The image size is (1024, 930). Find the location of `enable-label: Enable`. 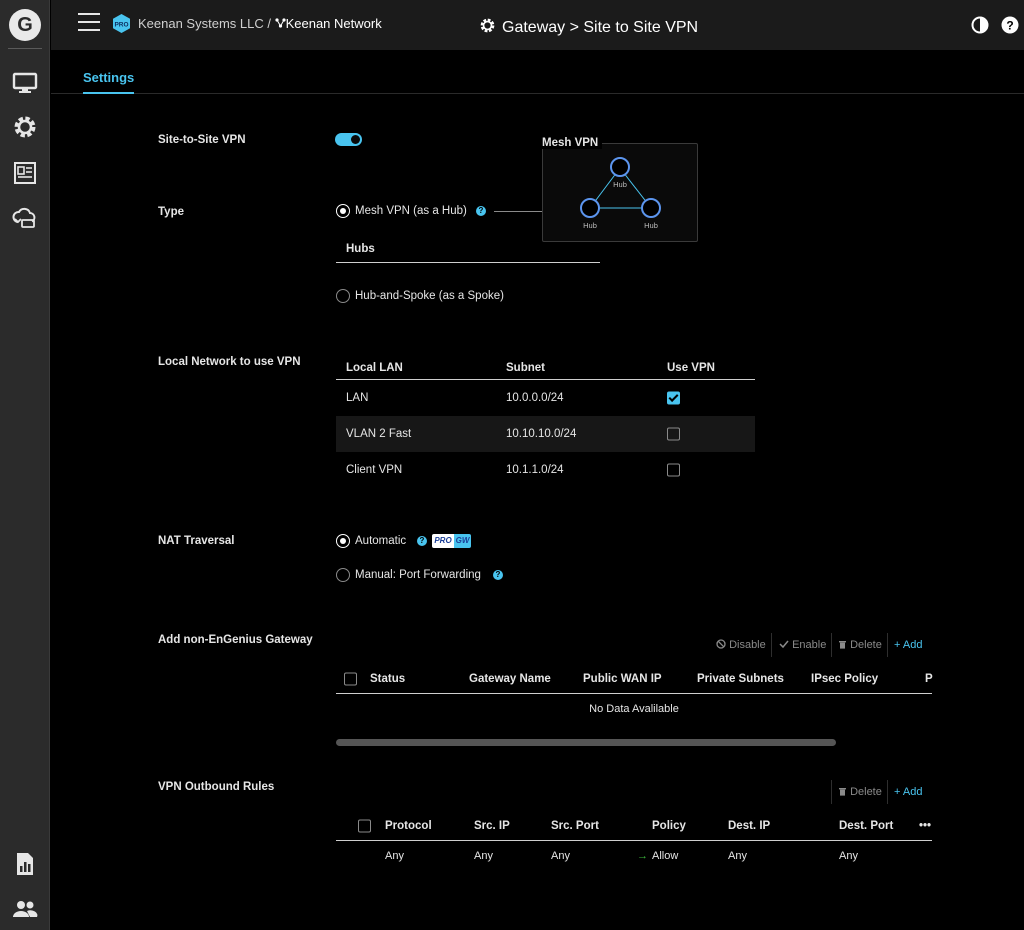

enable-label: Enable is located at coordinates (809, 645).